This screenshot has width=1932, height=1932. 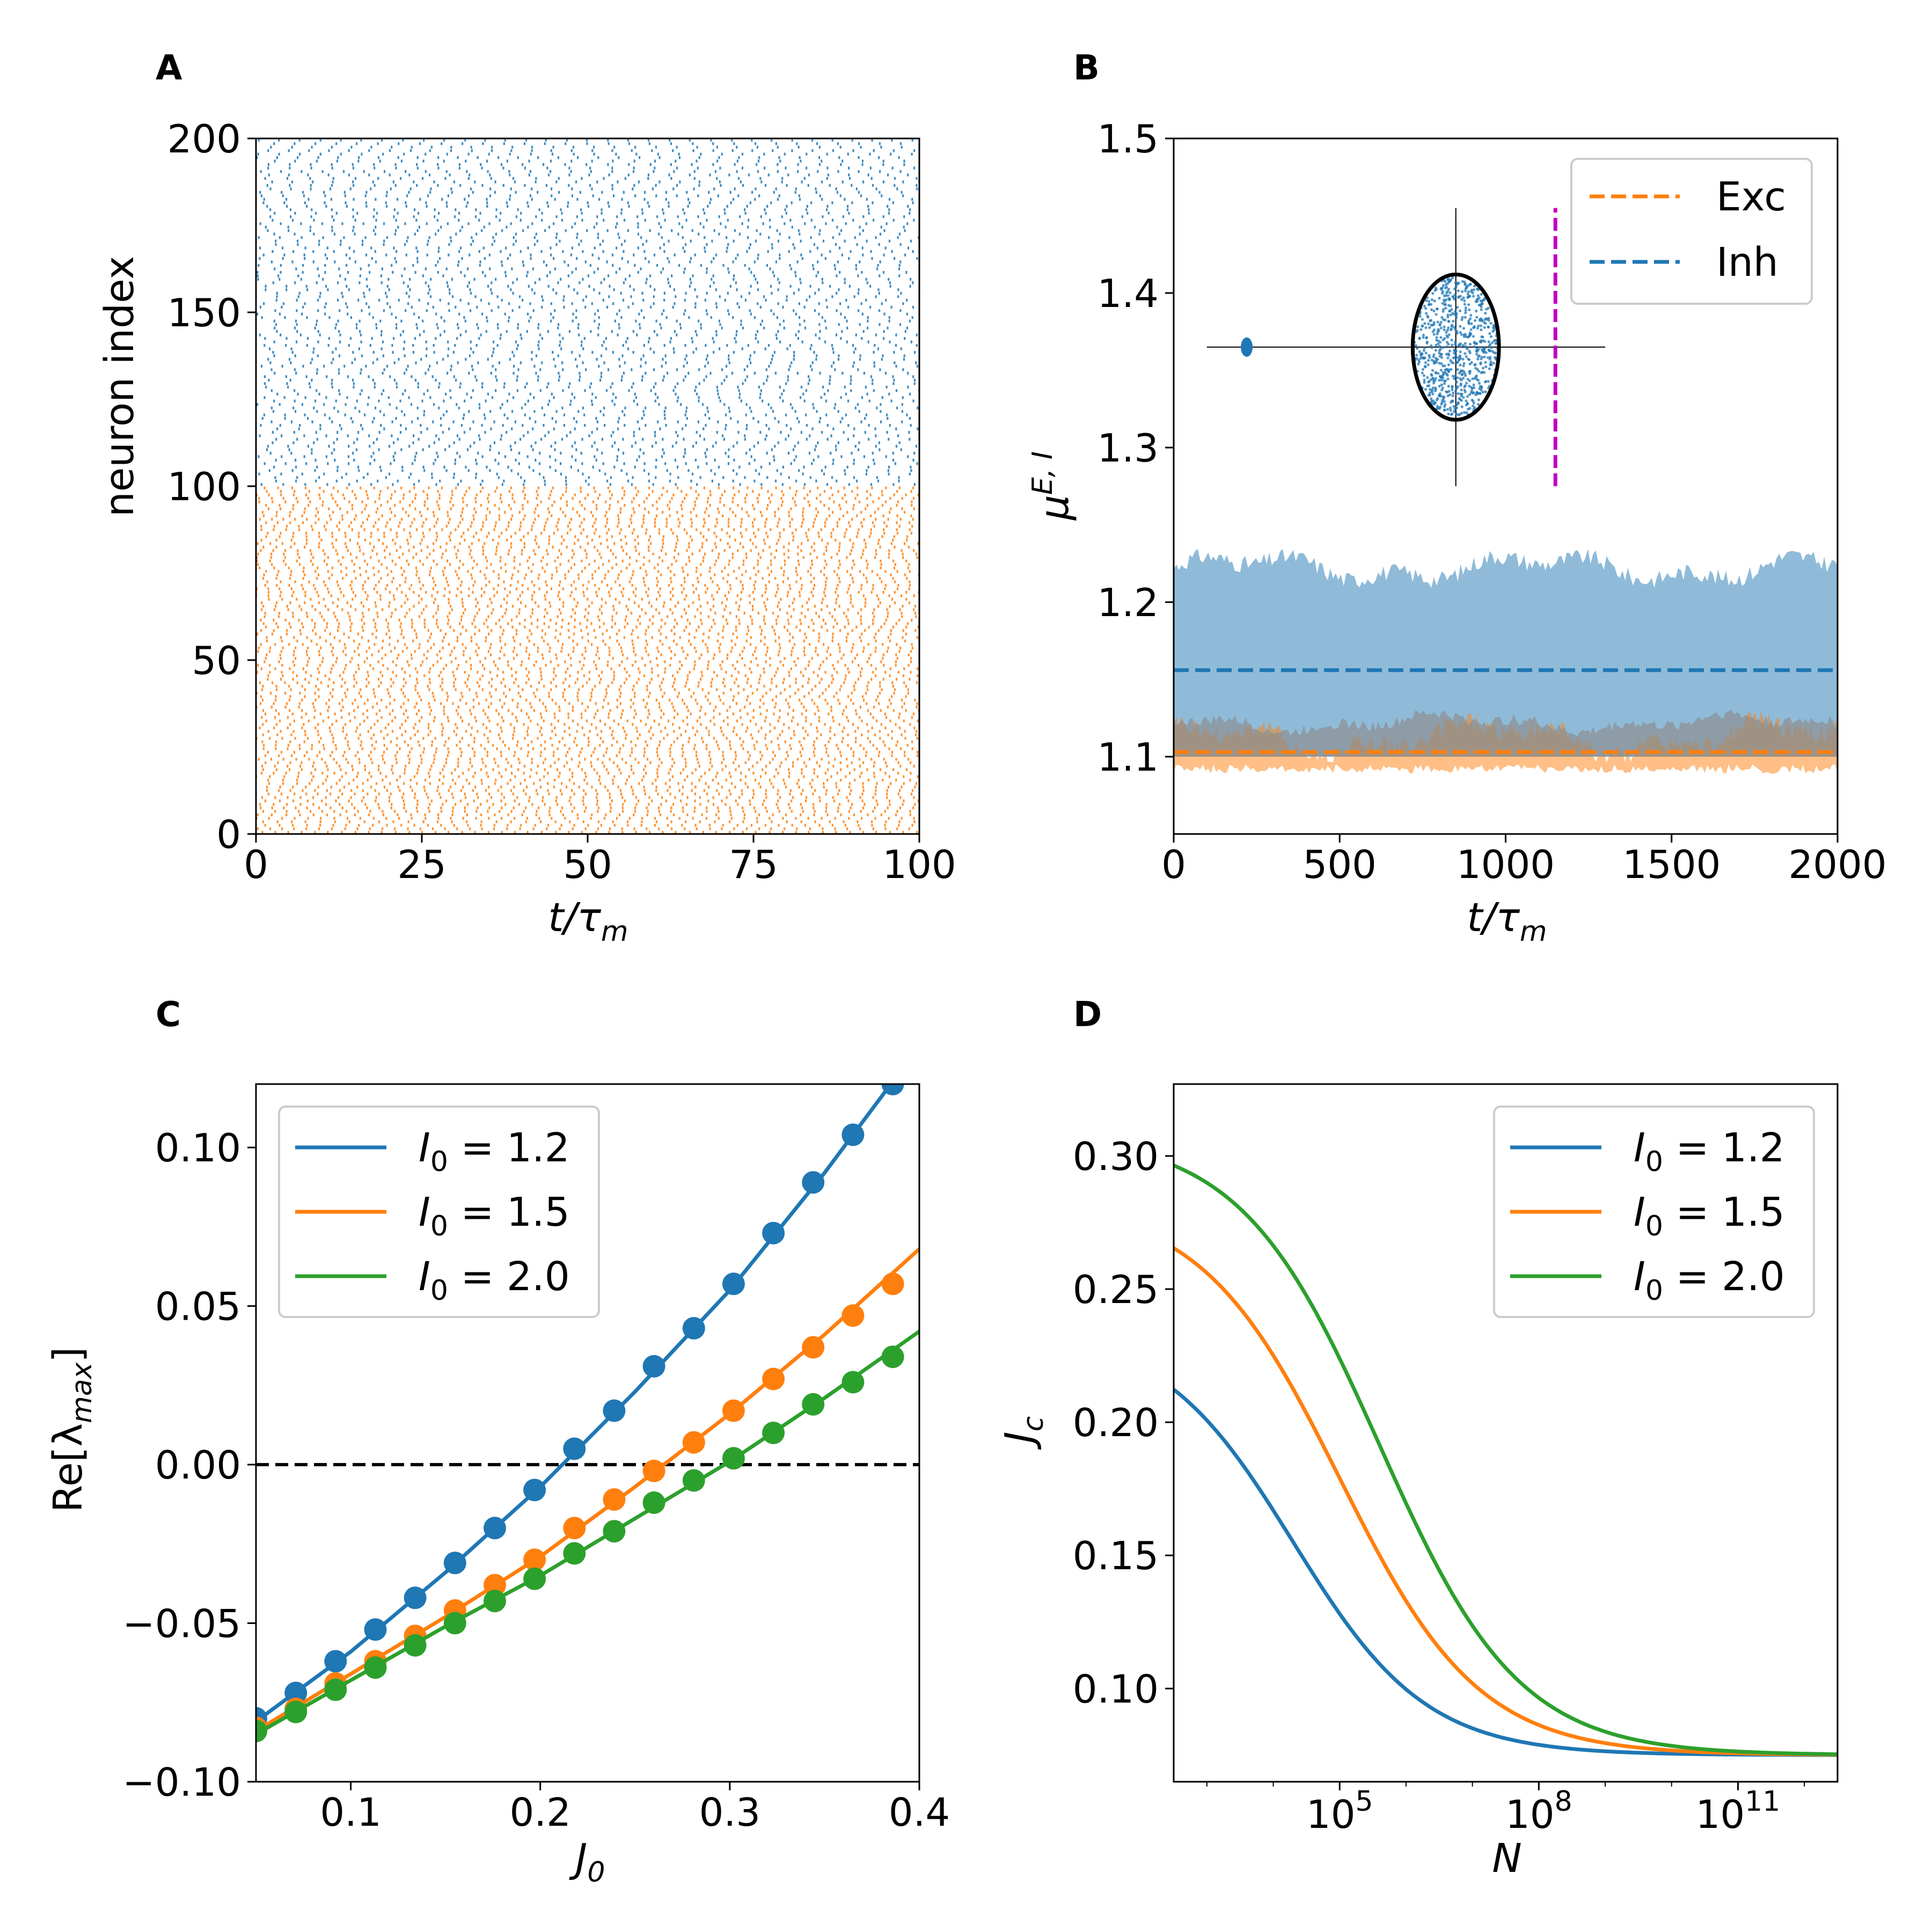 I want to click on legend-i20-label: I0 = 2.0, so click(x=494, y=1280).